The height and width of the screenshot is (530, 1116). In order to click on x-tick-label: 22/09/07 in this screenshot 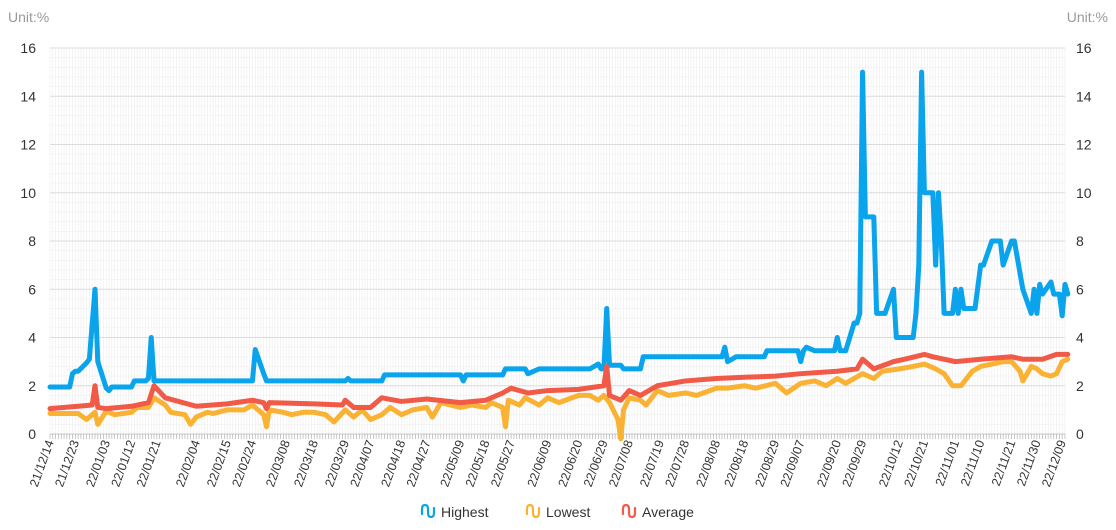, I will do `click(793, 463)`.